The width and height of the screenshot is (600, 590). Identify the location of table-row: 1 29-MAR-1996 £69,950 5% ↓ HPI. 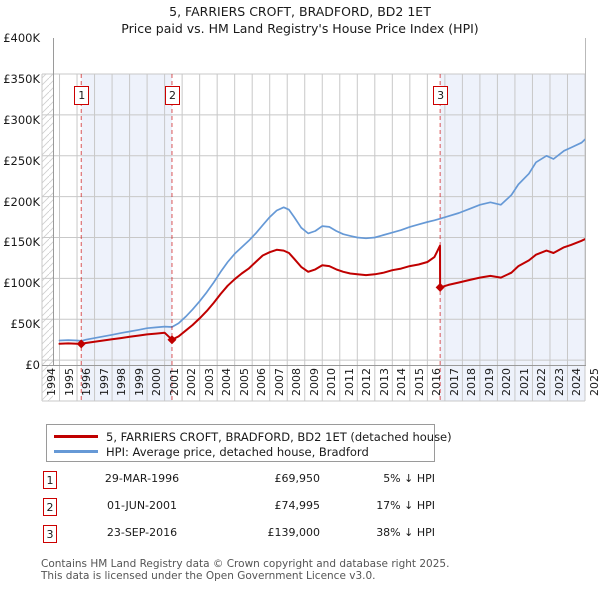
(250, 483).